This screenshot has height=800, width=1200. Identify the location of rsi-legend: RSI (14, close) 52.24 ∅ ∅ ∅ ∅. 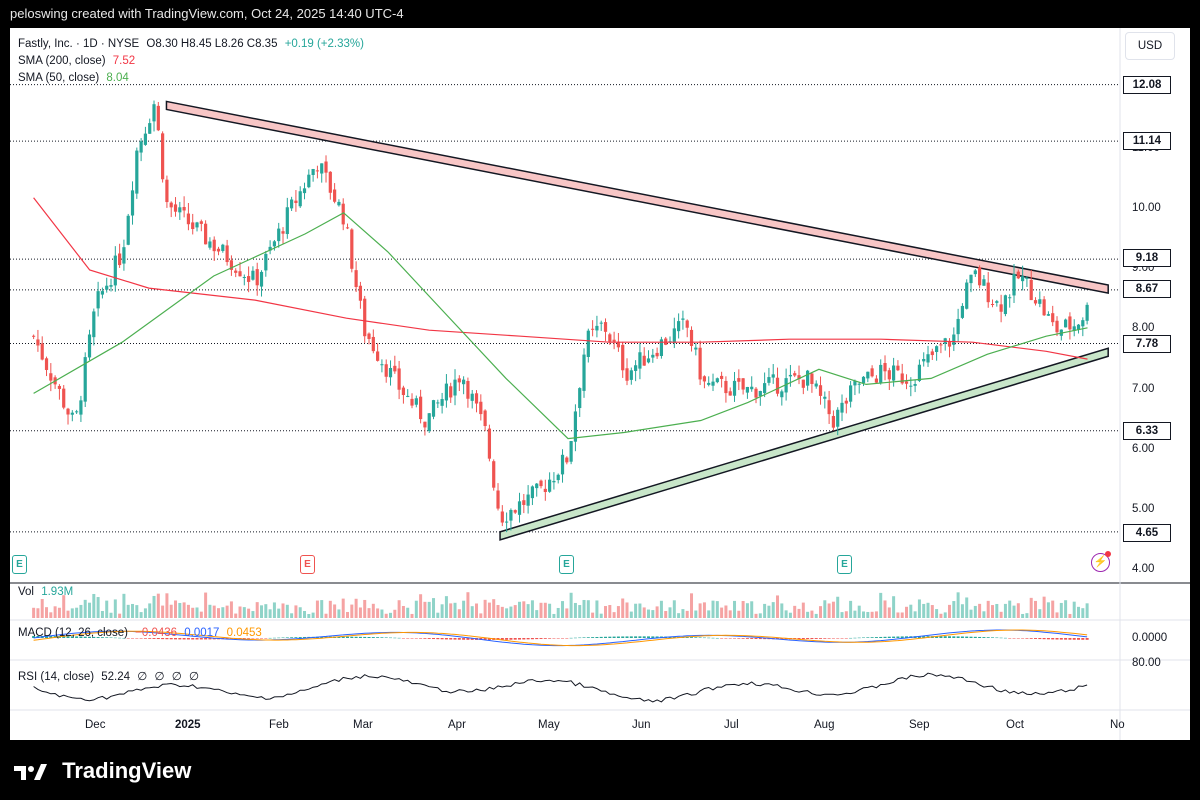
(108, 676).